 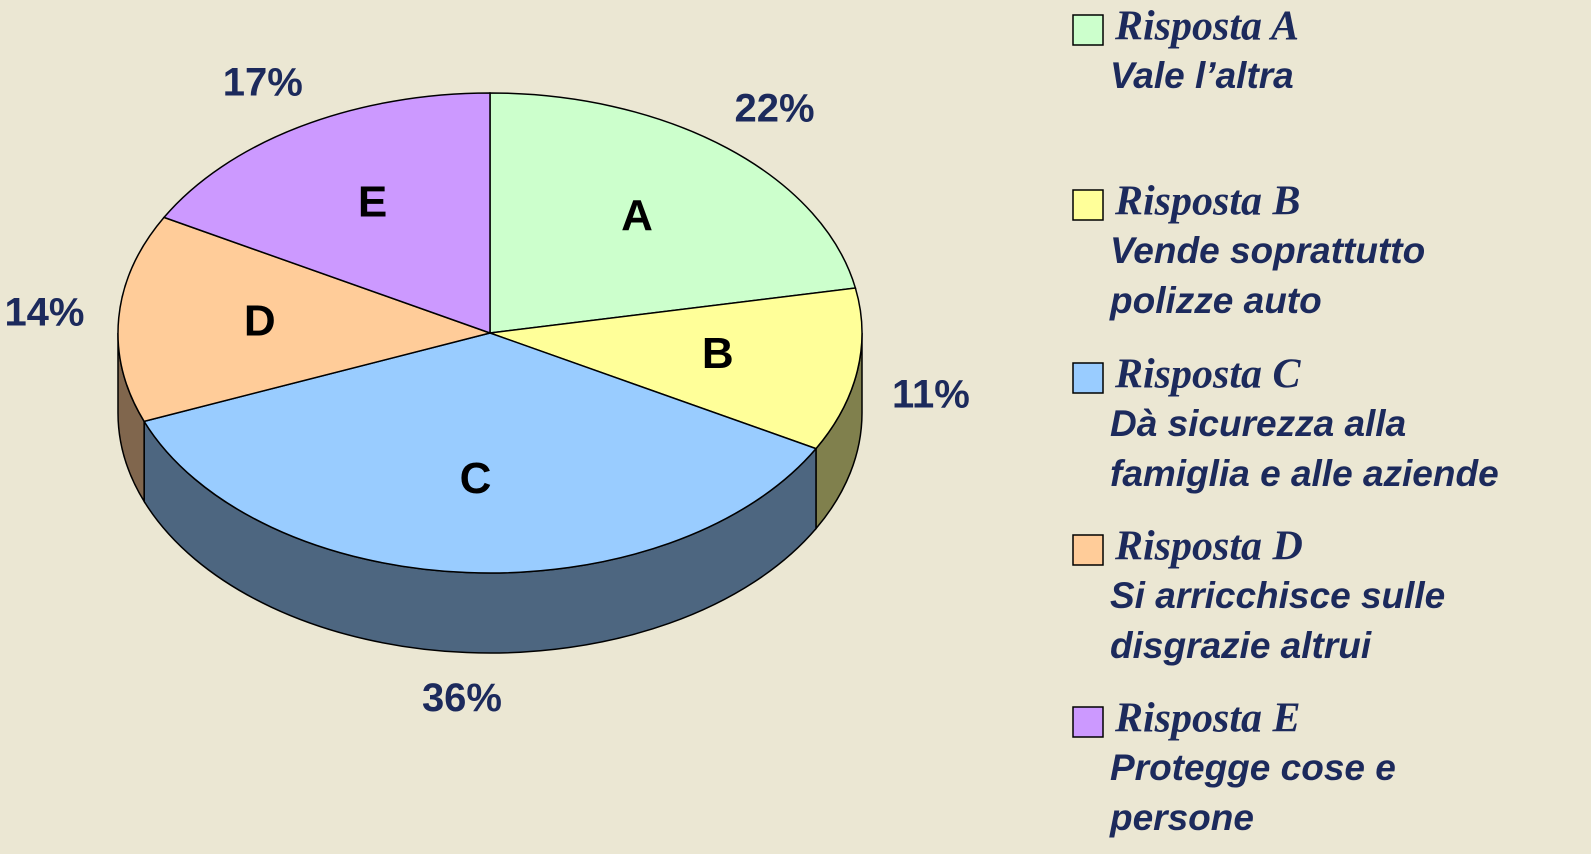 What do you see at coordinates (1181, 817) in the screenshot?
I see `legend-description: persone` at bounding box center [1181, 817].